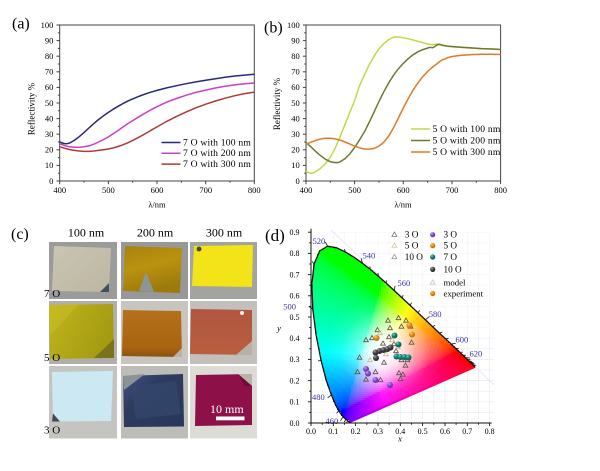  I want to click on svg-text: 300 nm, so click(224, 233).